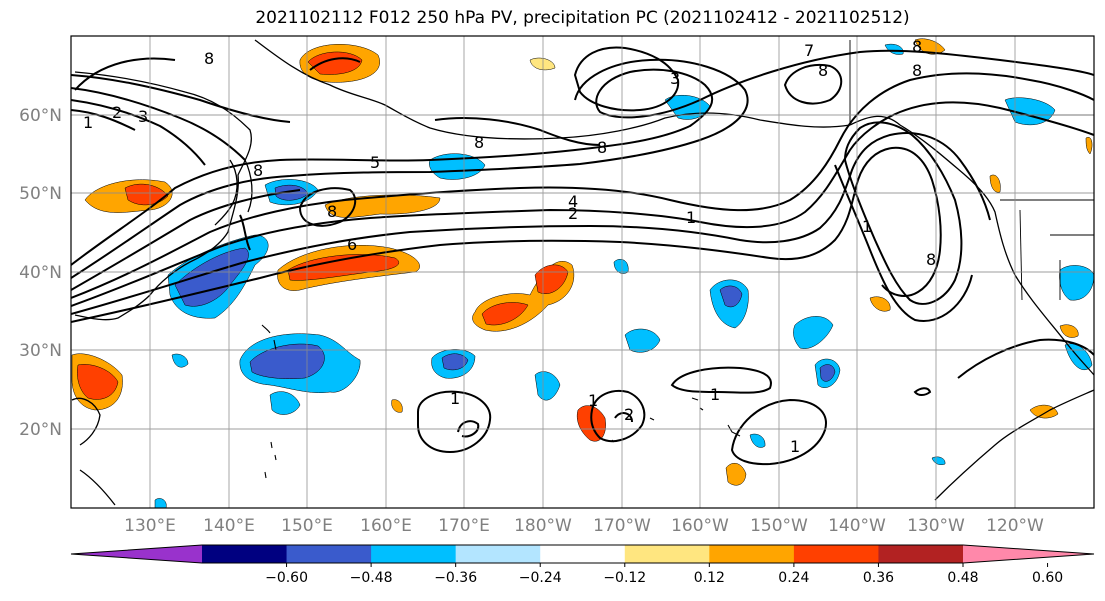  I want to click on colorbar-tick-label: 0.12, so click(709, 578).